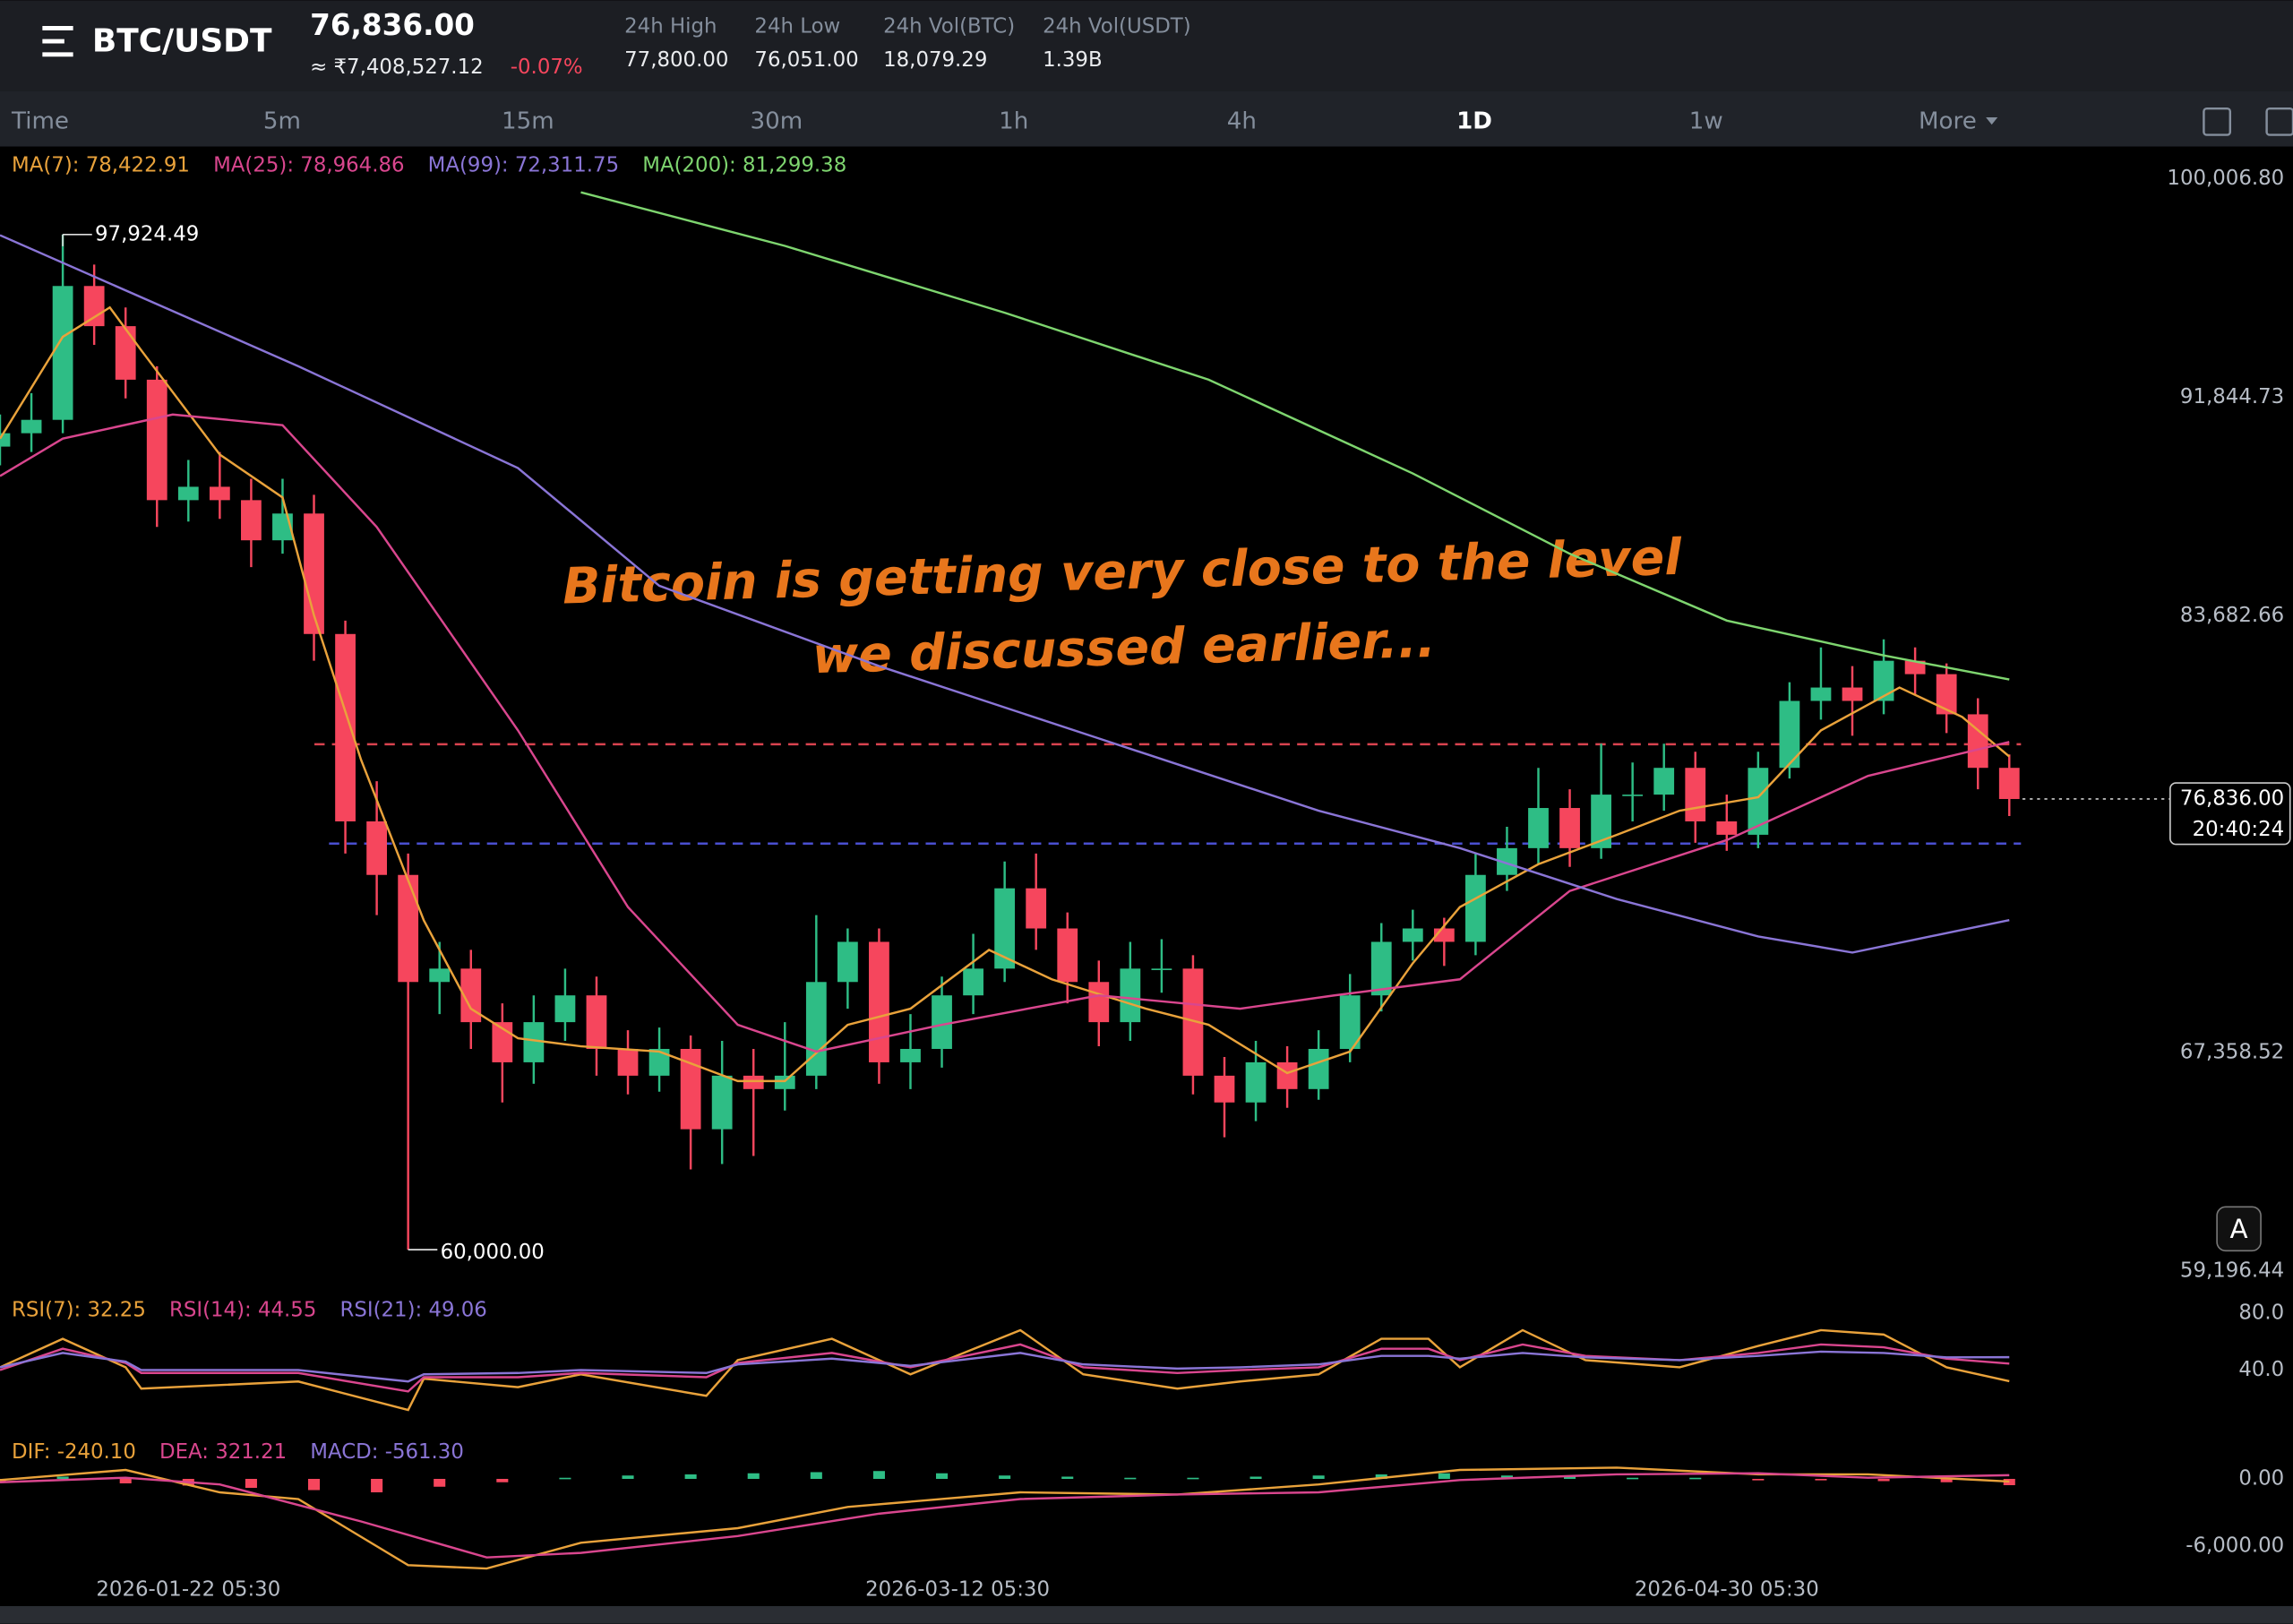 The width and height of the screenshot is (2293, 1624). I want to click on timeframe: 5m, so click(282, 120).